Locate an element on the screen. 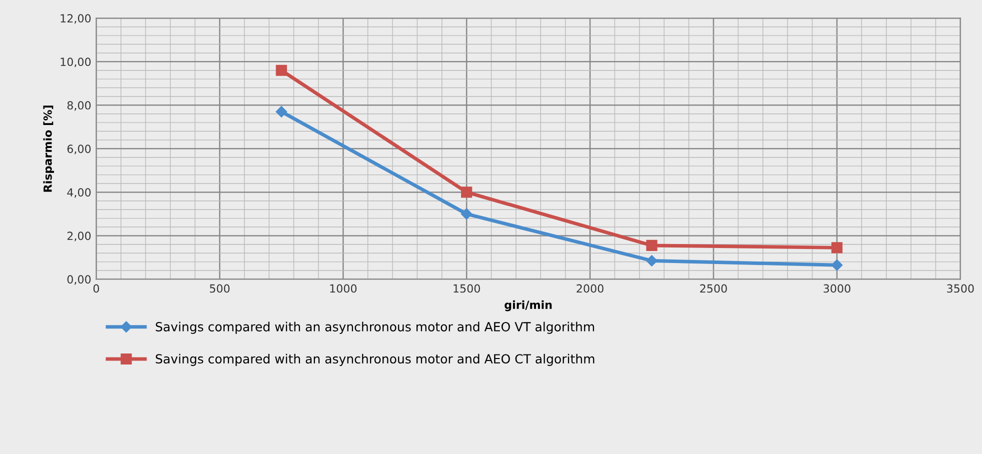 This screenshot has height=454, width=982. legend-label: Savings compared with an asynchronous motor and AEO CT algorithm is located at coordinates (375, 360).